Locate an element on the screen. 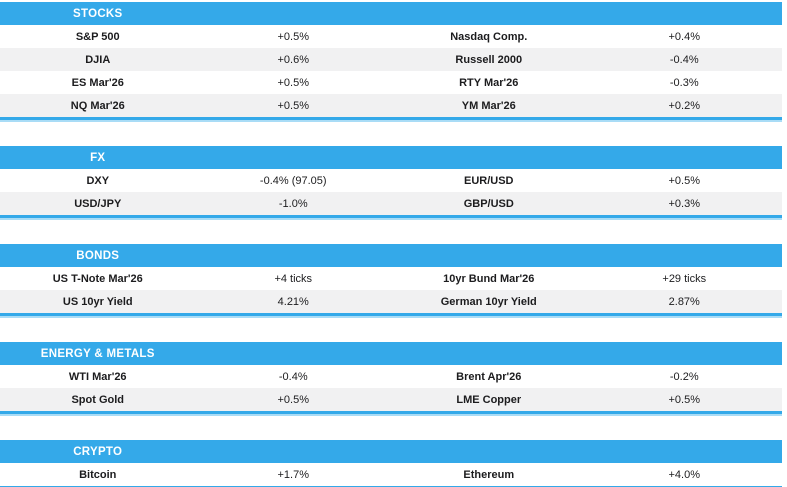  table-row: DJIA +0.6% Russell 2000 -0.4% is located at coordinates (391, 59).